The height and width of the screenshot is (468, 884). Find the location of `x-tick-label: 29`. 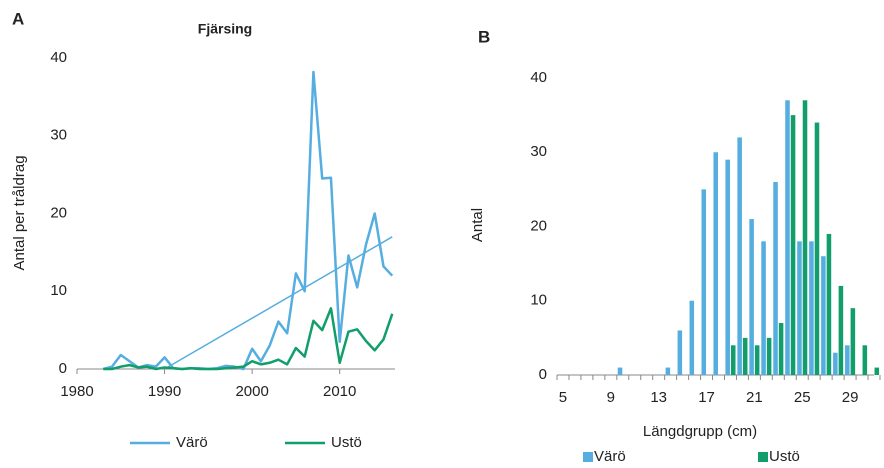

x-tick-label: 29 is located at coordinates (850, 397).